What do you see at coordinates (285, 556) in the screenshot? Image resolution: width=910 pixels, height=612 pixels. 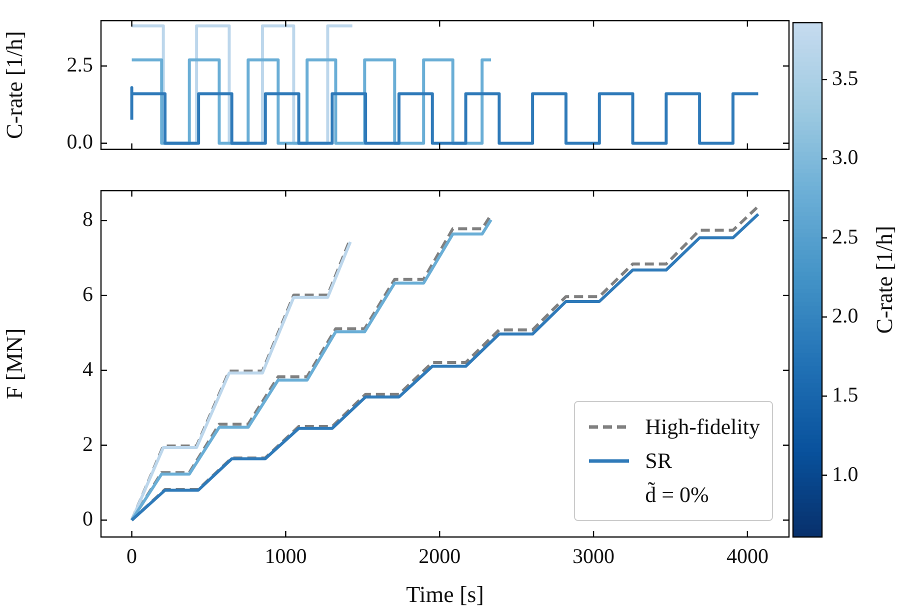 I see `x-tick-label: 1000` at bounding box center [285, 556].